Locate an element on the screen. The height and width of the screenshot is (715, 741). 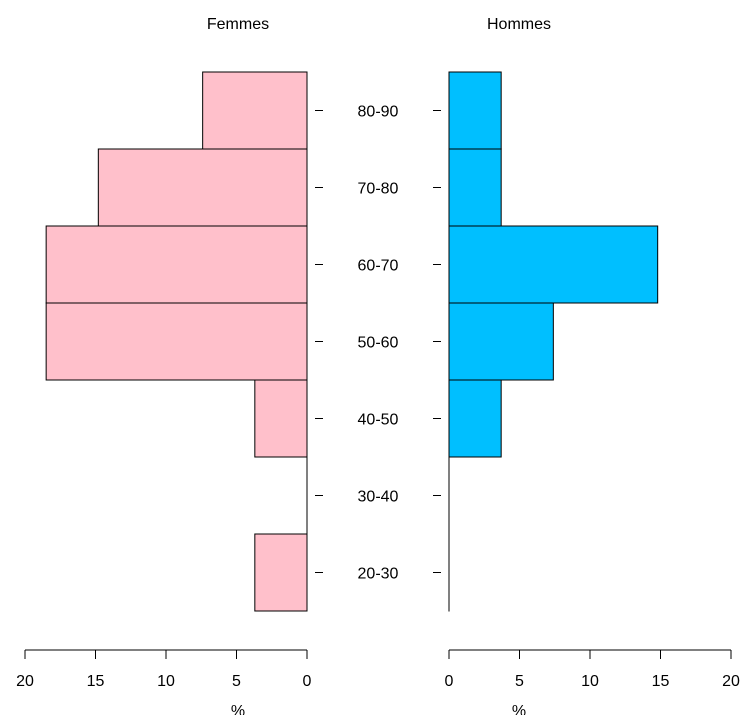
right-x-tick-label: 10 is located at coordinates (590, 681).